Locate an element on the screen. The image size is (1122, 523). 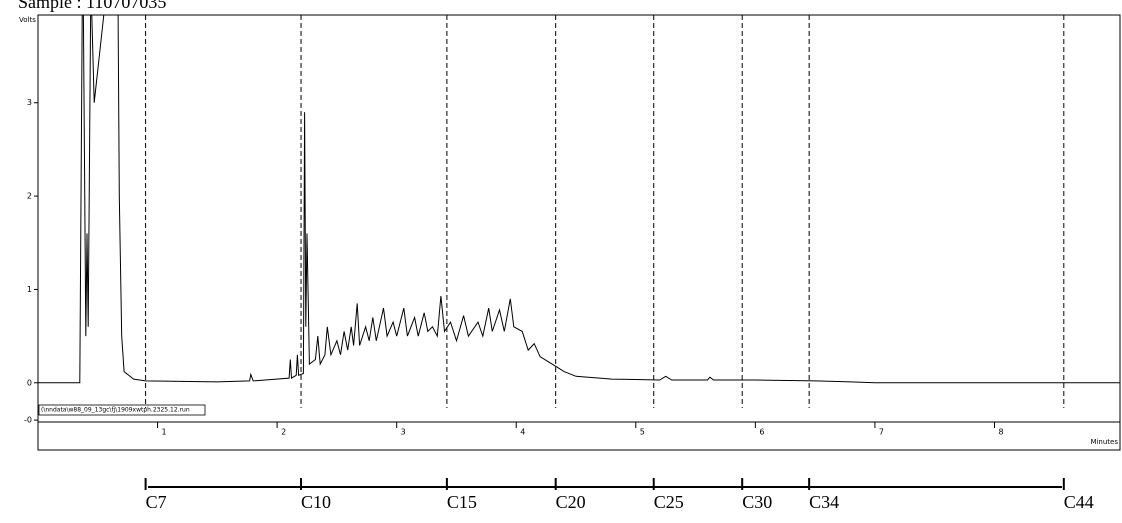
x-tick-label: 5 is located at coordinates (642, 432).